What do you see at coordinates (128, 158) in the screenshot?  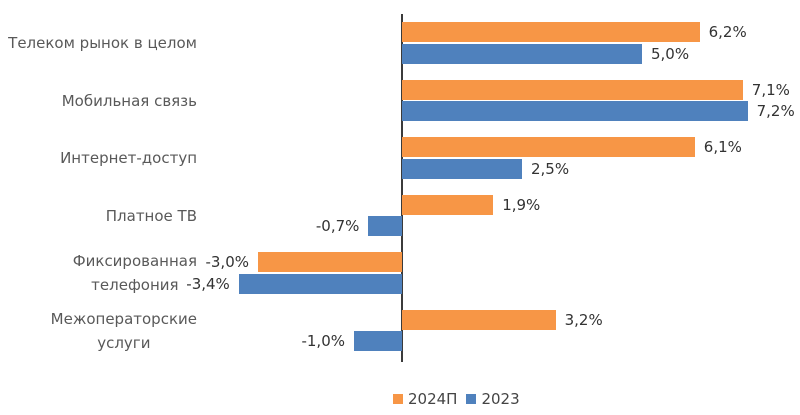 I see `category-label-2: Интернет-доступ` at bounding box center [128, 158].